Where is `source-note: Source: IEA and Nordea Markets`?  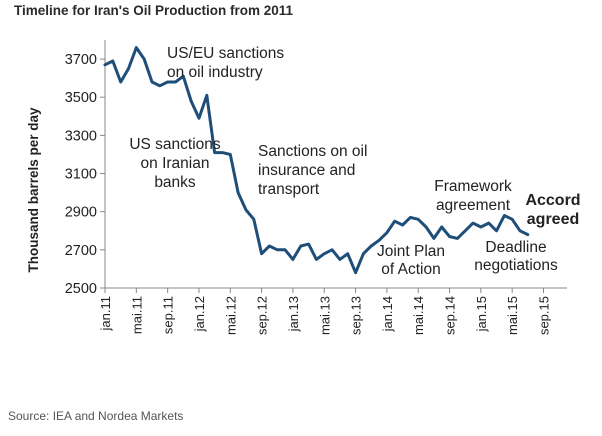 source-note: Source: IEA and Nordea Markets is located at coordinates (96, 416).